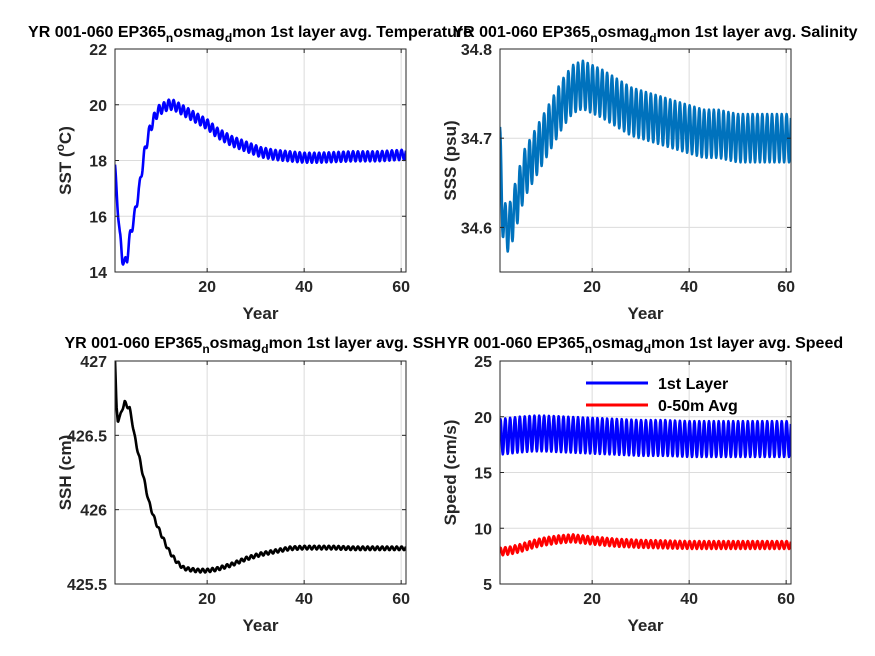 This screenshot has width=875, height=656. I want to click on legend-label-1: 1st Layer, so click(693, 384).